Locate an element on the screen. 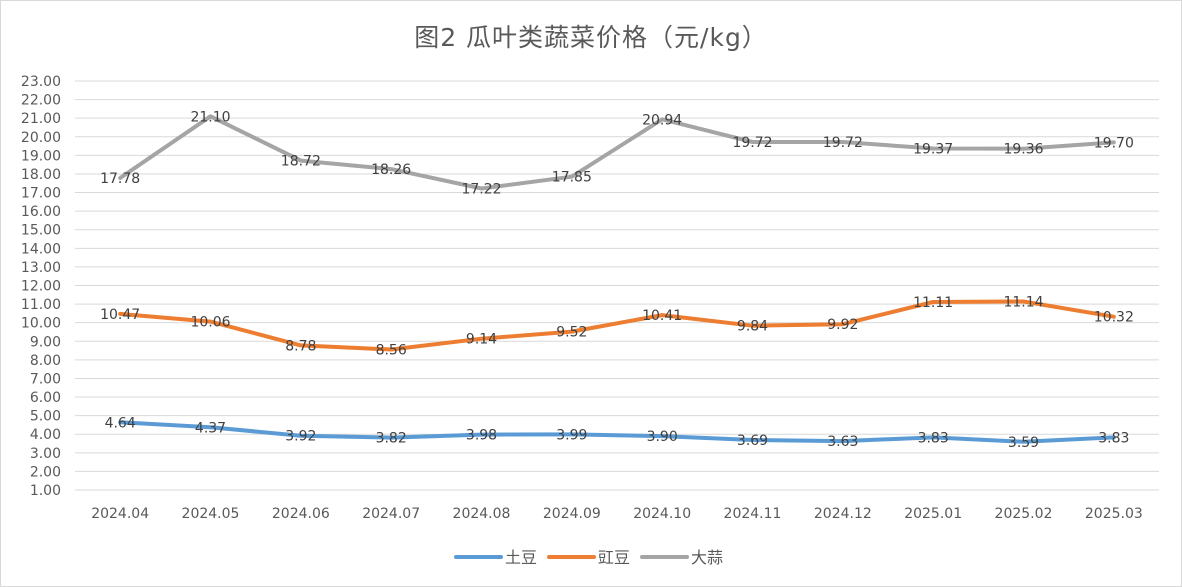 Image resolution: width=1182 pixels, height=587 pixels. data-label: 4.37 is located at coordinates (210, 428).